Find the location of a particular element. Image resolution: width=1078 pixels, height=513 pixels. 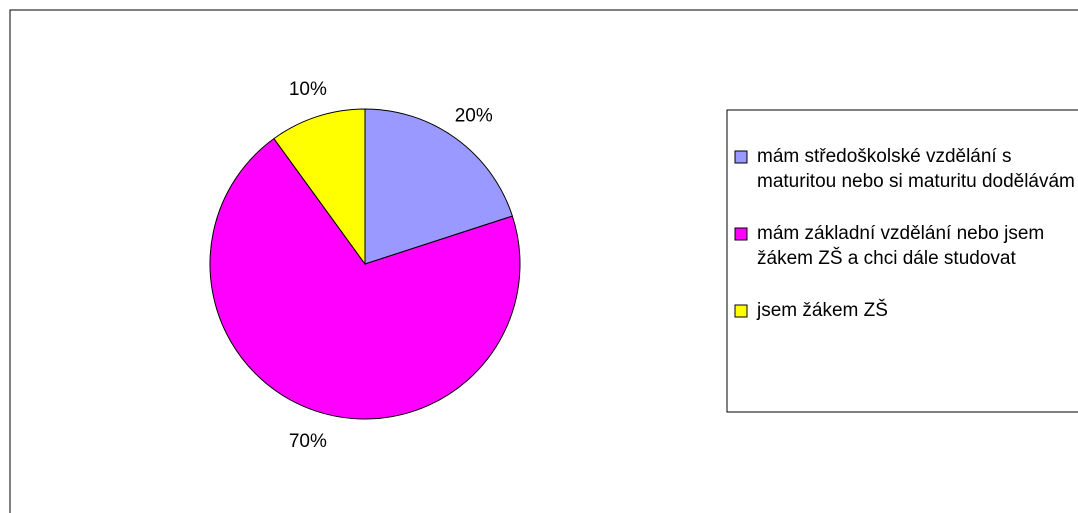

legend-line: mám středoškolské vzdělání s is located at coordinates (887, 156).